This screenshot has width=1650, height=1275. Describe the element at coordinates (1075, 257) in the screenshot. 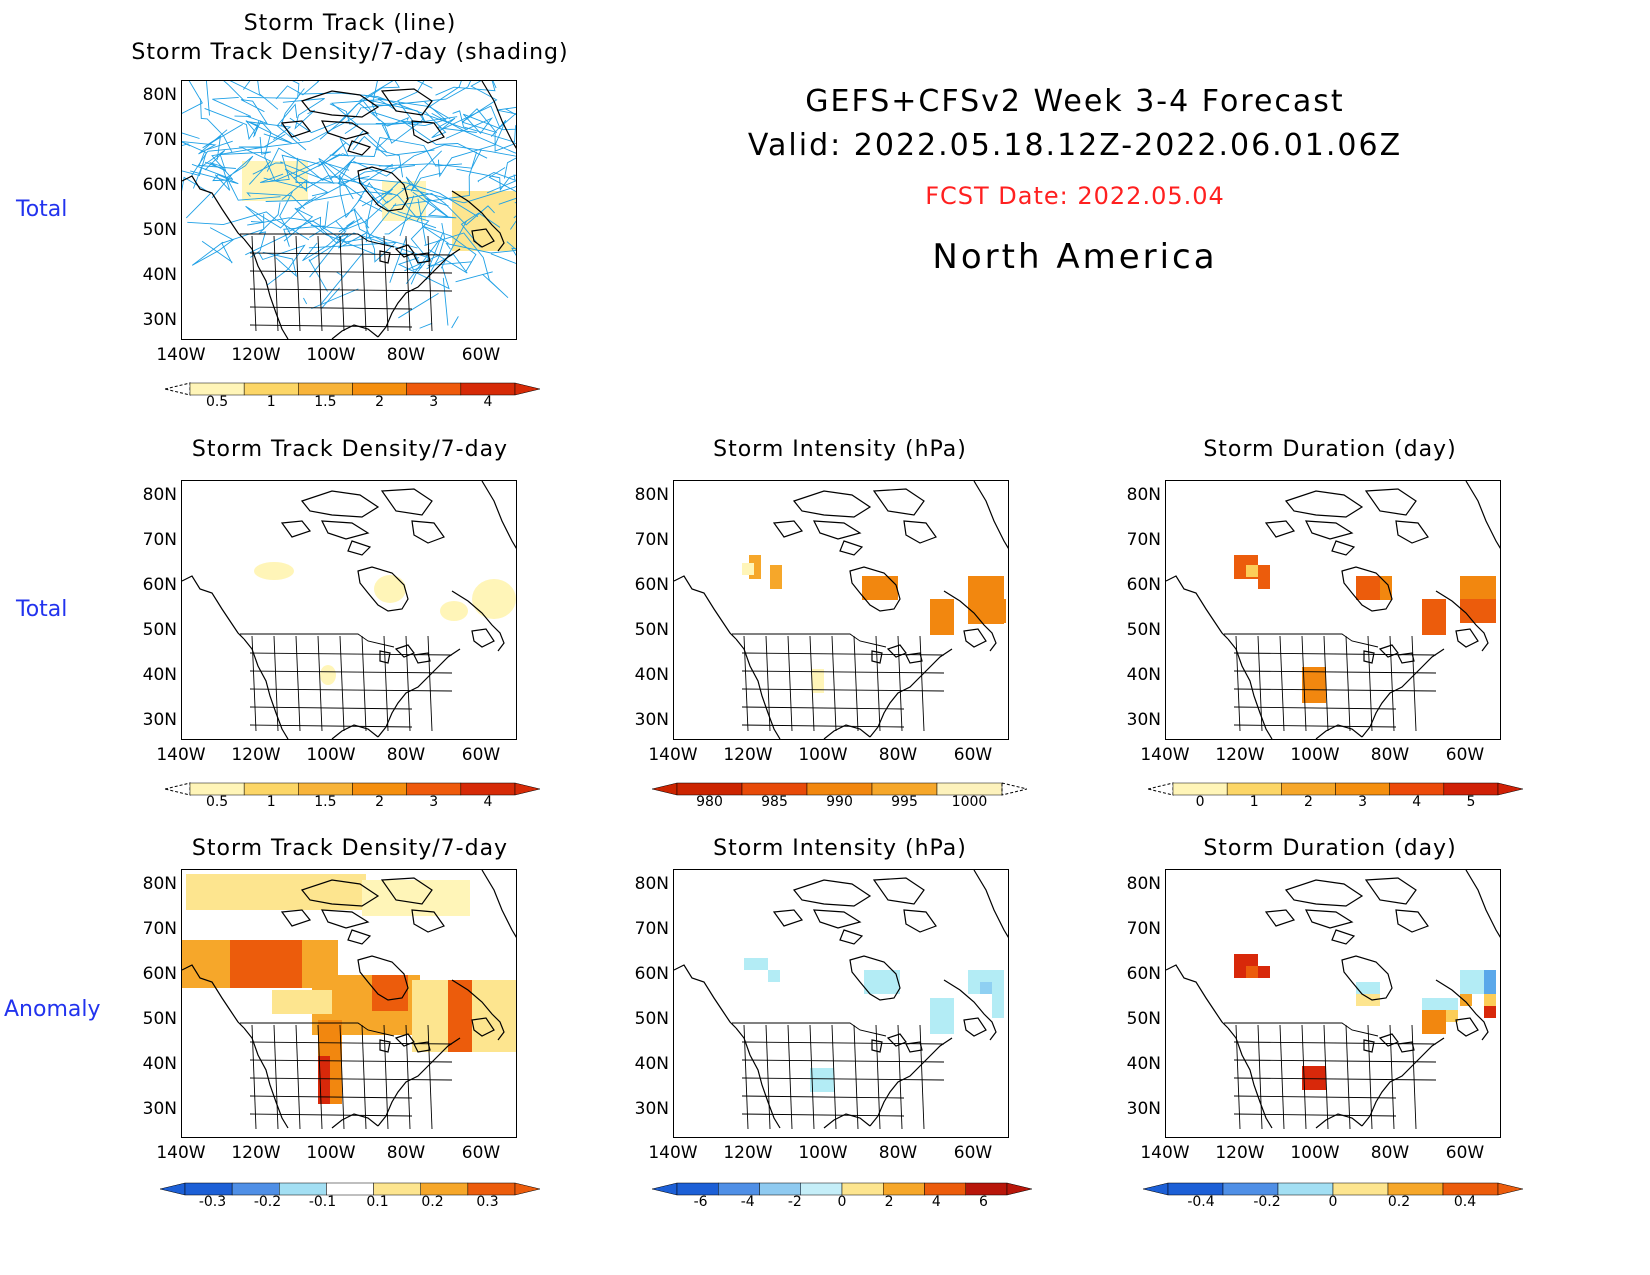

I see `region-name: North America` at that location.